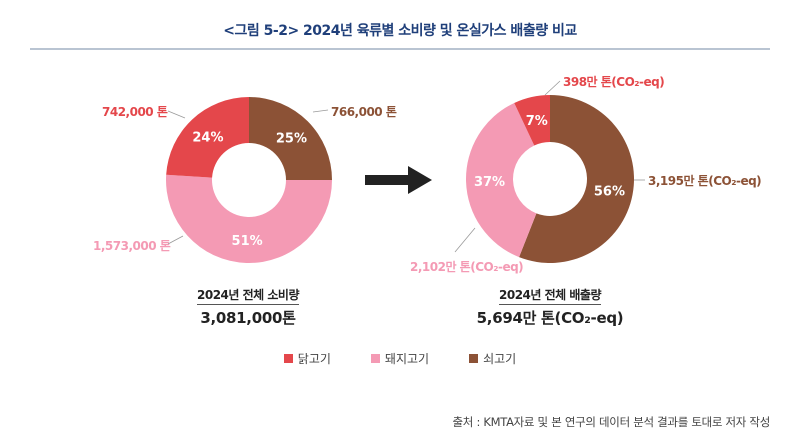  Describe the element at coordinates (398, 180) in the screenshot. I see `arrow-icon` at that location.